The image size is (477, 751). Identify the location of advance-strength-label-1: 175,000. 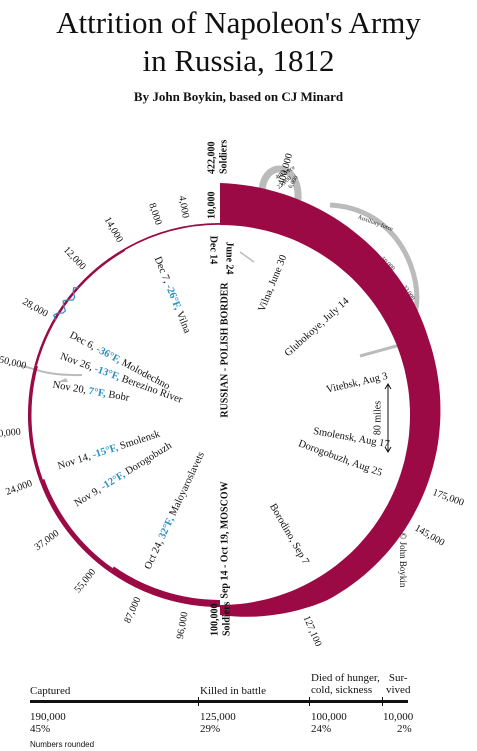
(448, 497).